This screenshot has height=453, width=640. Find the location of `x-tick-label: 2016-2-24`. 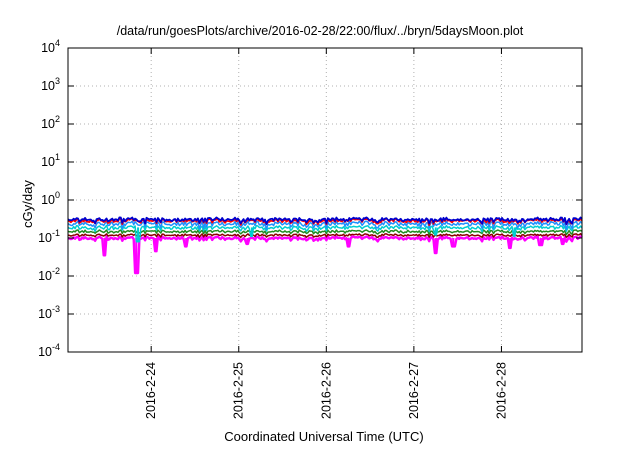

x-tick-label: 2016-2-24 is located at coordinates (151, 390).